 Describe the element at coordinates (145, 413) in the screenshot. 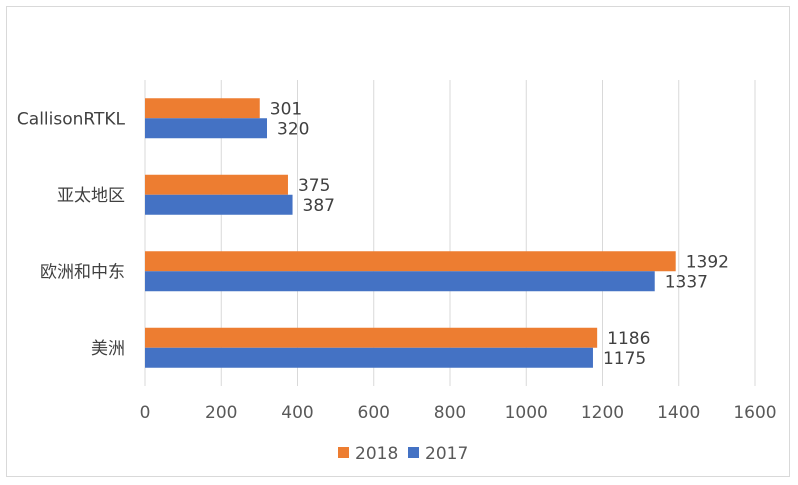

I see `x-tick-label: 0` at that location.